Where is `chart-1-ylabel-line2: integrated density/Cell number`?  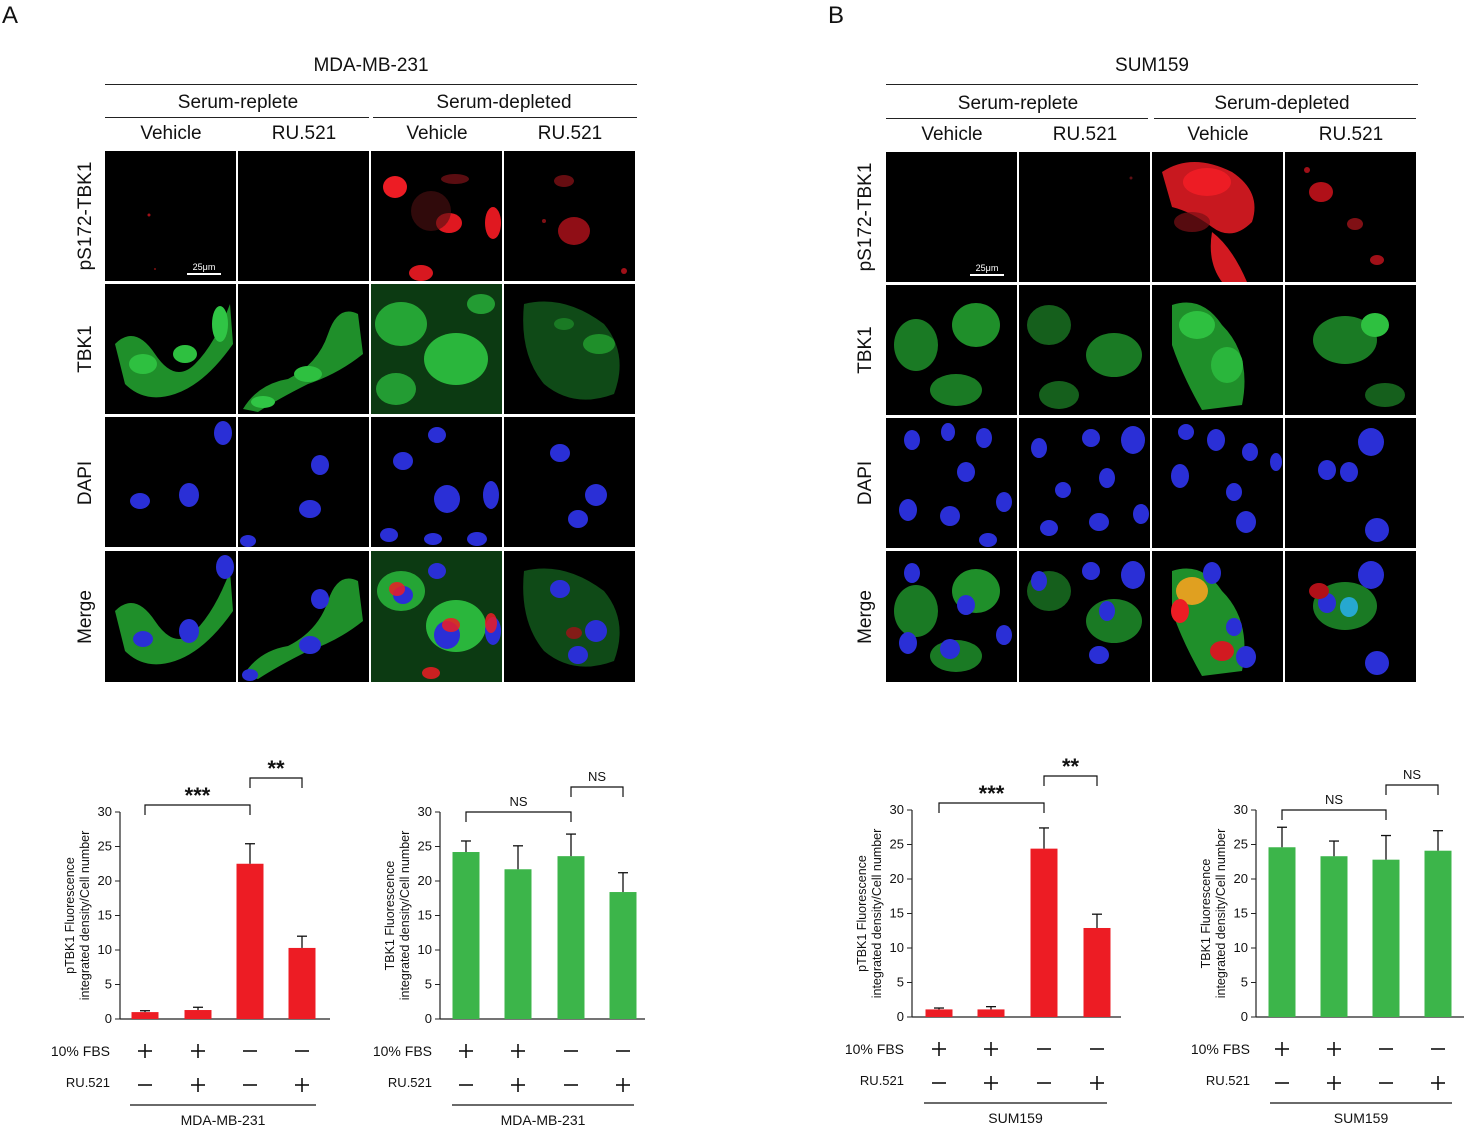 chart-1-ylabel-line2: integrated density/Cell number is located at coordinates (85, 916).